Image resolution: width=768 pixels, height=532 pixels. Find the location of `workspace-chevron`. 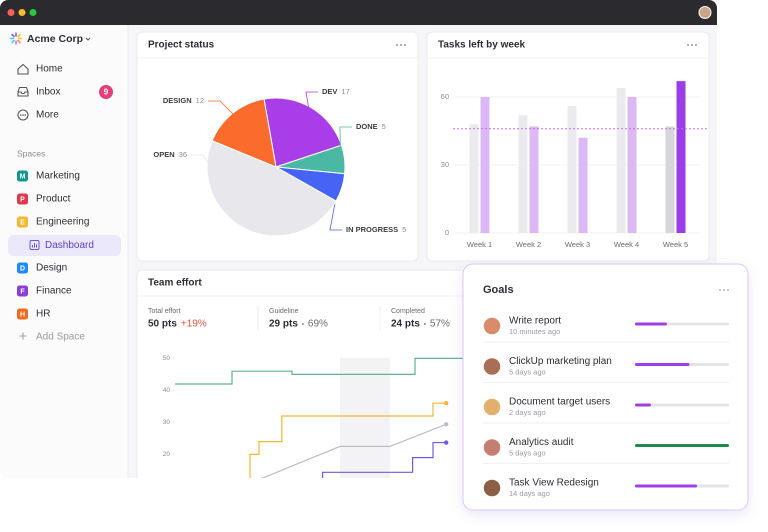

workspace-chevron is located at coordinates (88, 39).